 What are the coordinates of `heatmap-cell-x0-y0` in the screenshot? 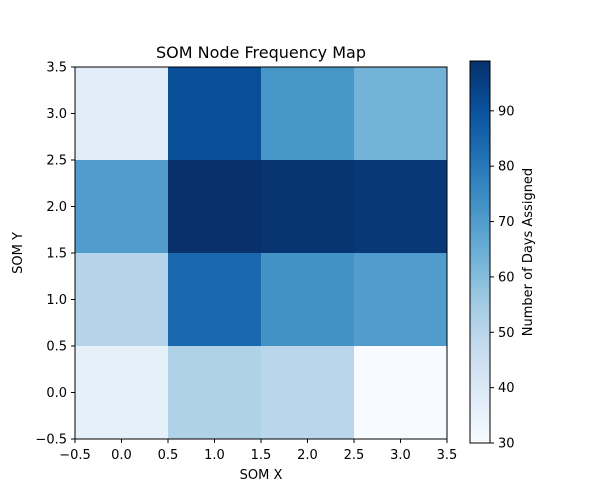 It's located at (121, 392).